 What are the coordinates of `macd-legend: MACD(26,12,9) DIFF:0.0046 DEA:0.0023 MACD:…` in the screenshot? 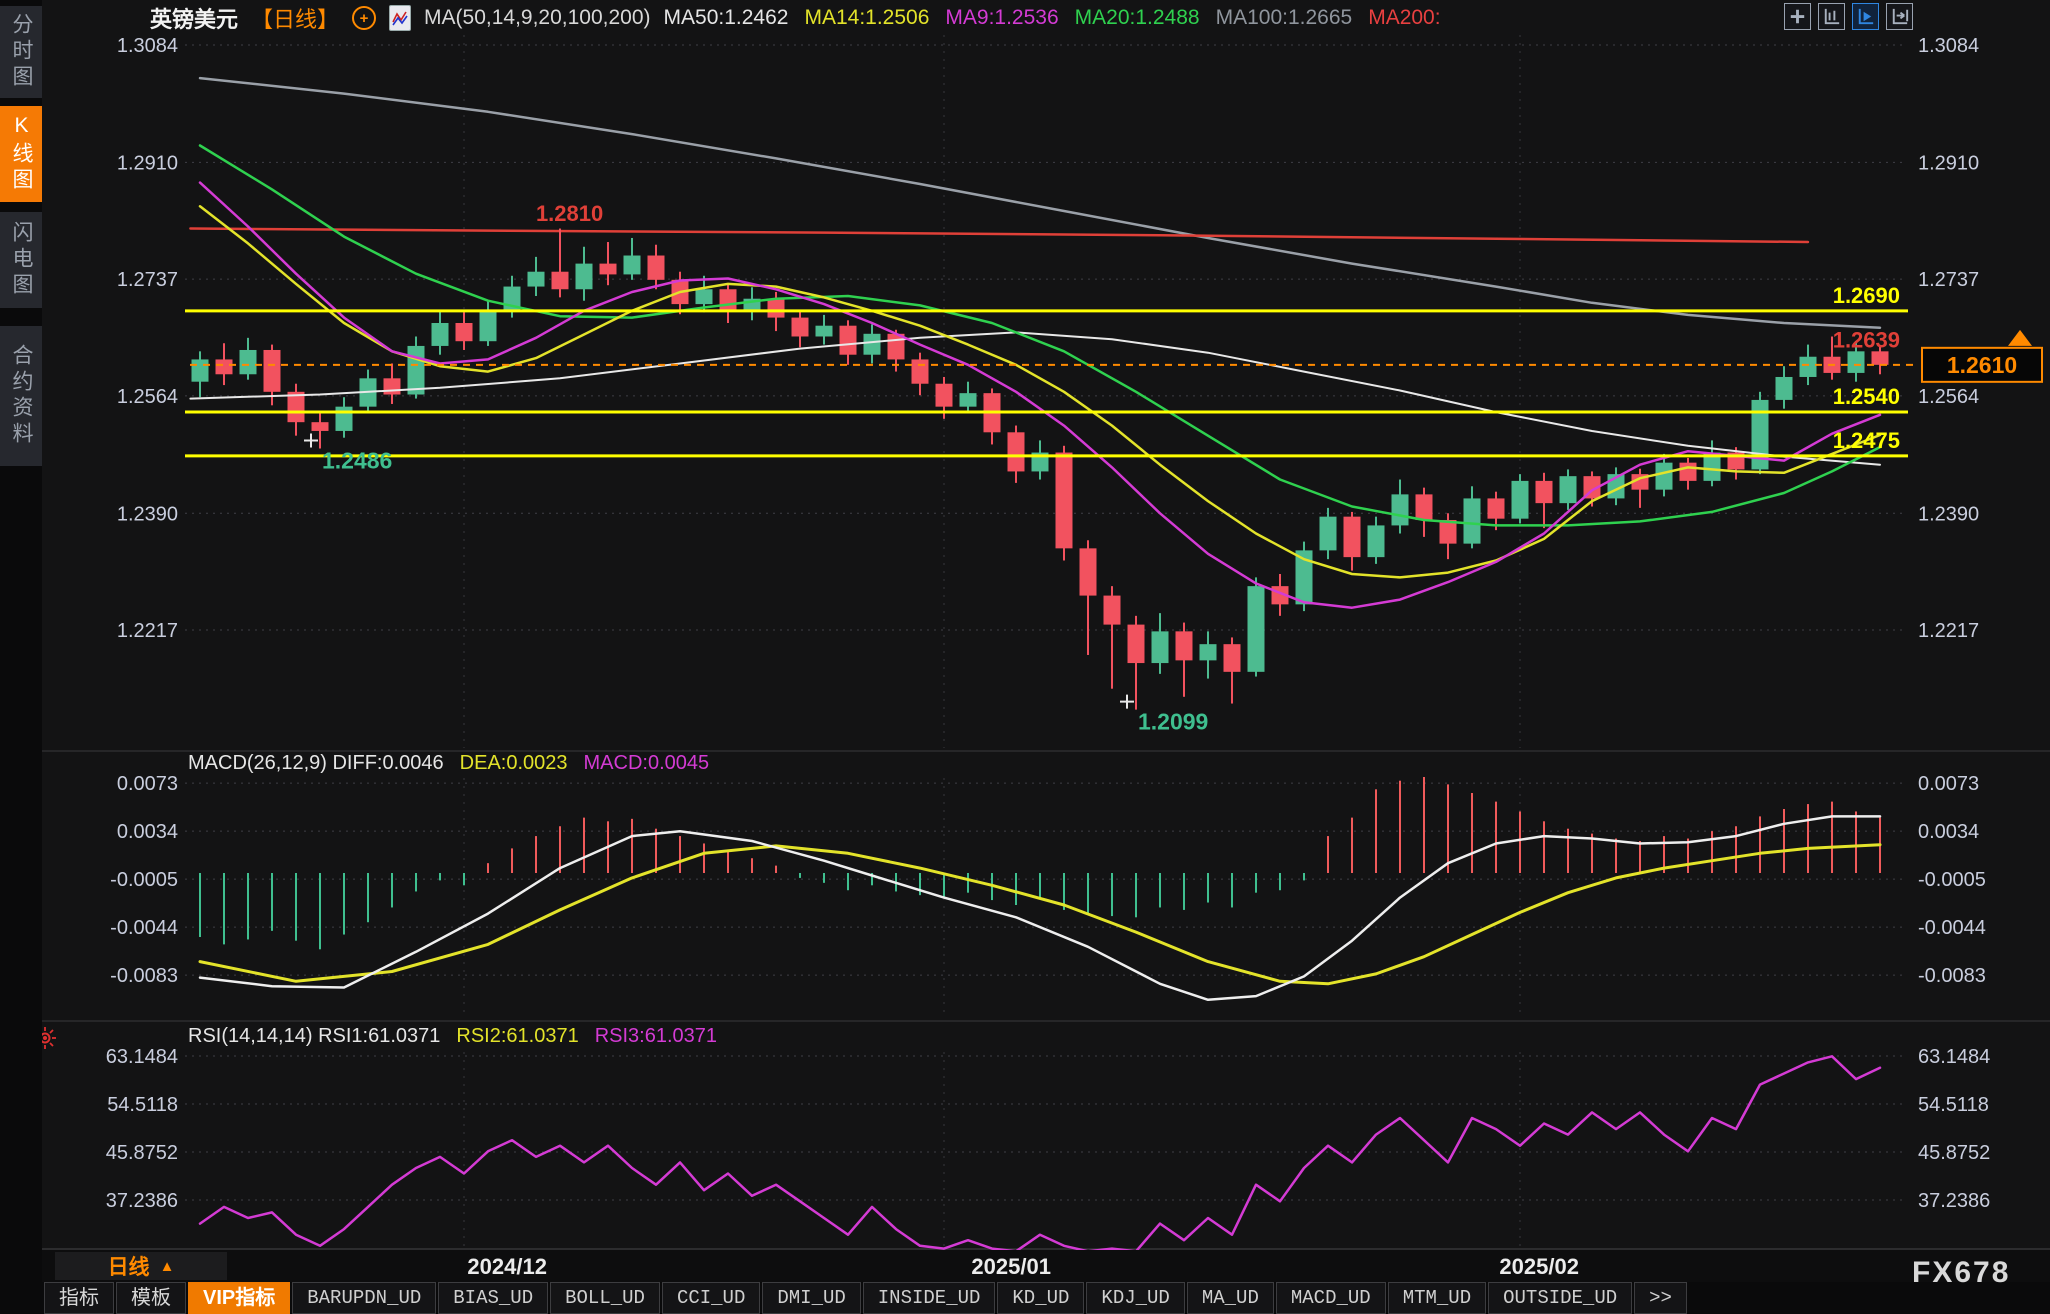 It's located at (448, 763).